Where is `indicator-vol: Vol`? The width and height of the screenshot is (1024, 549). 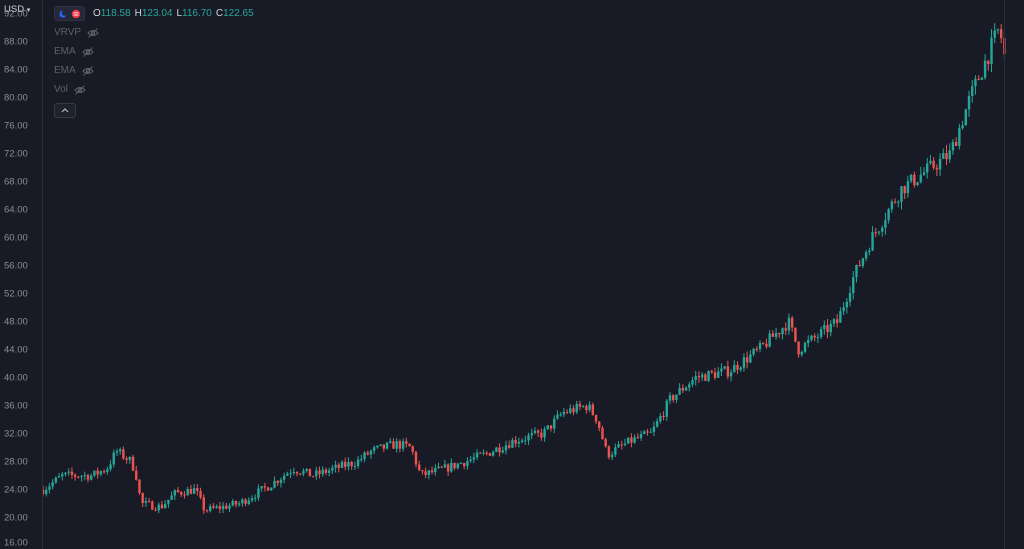 indicator-vol: Vol is located at coordinates (156, 89).